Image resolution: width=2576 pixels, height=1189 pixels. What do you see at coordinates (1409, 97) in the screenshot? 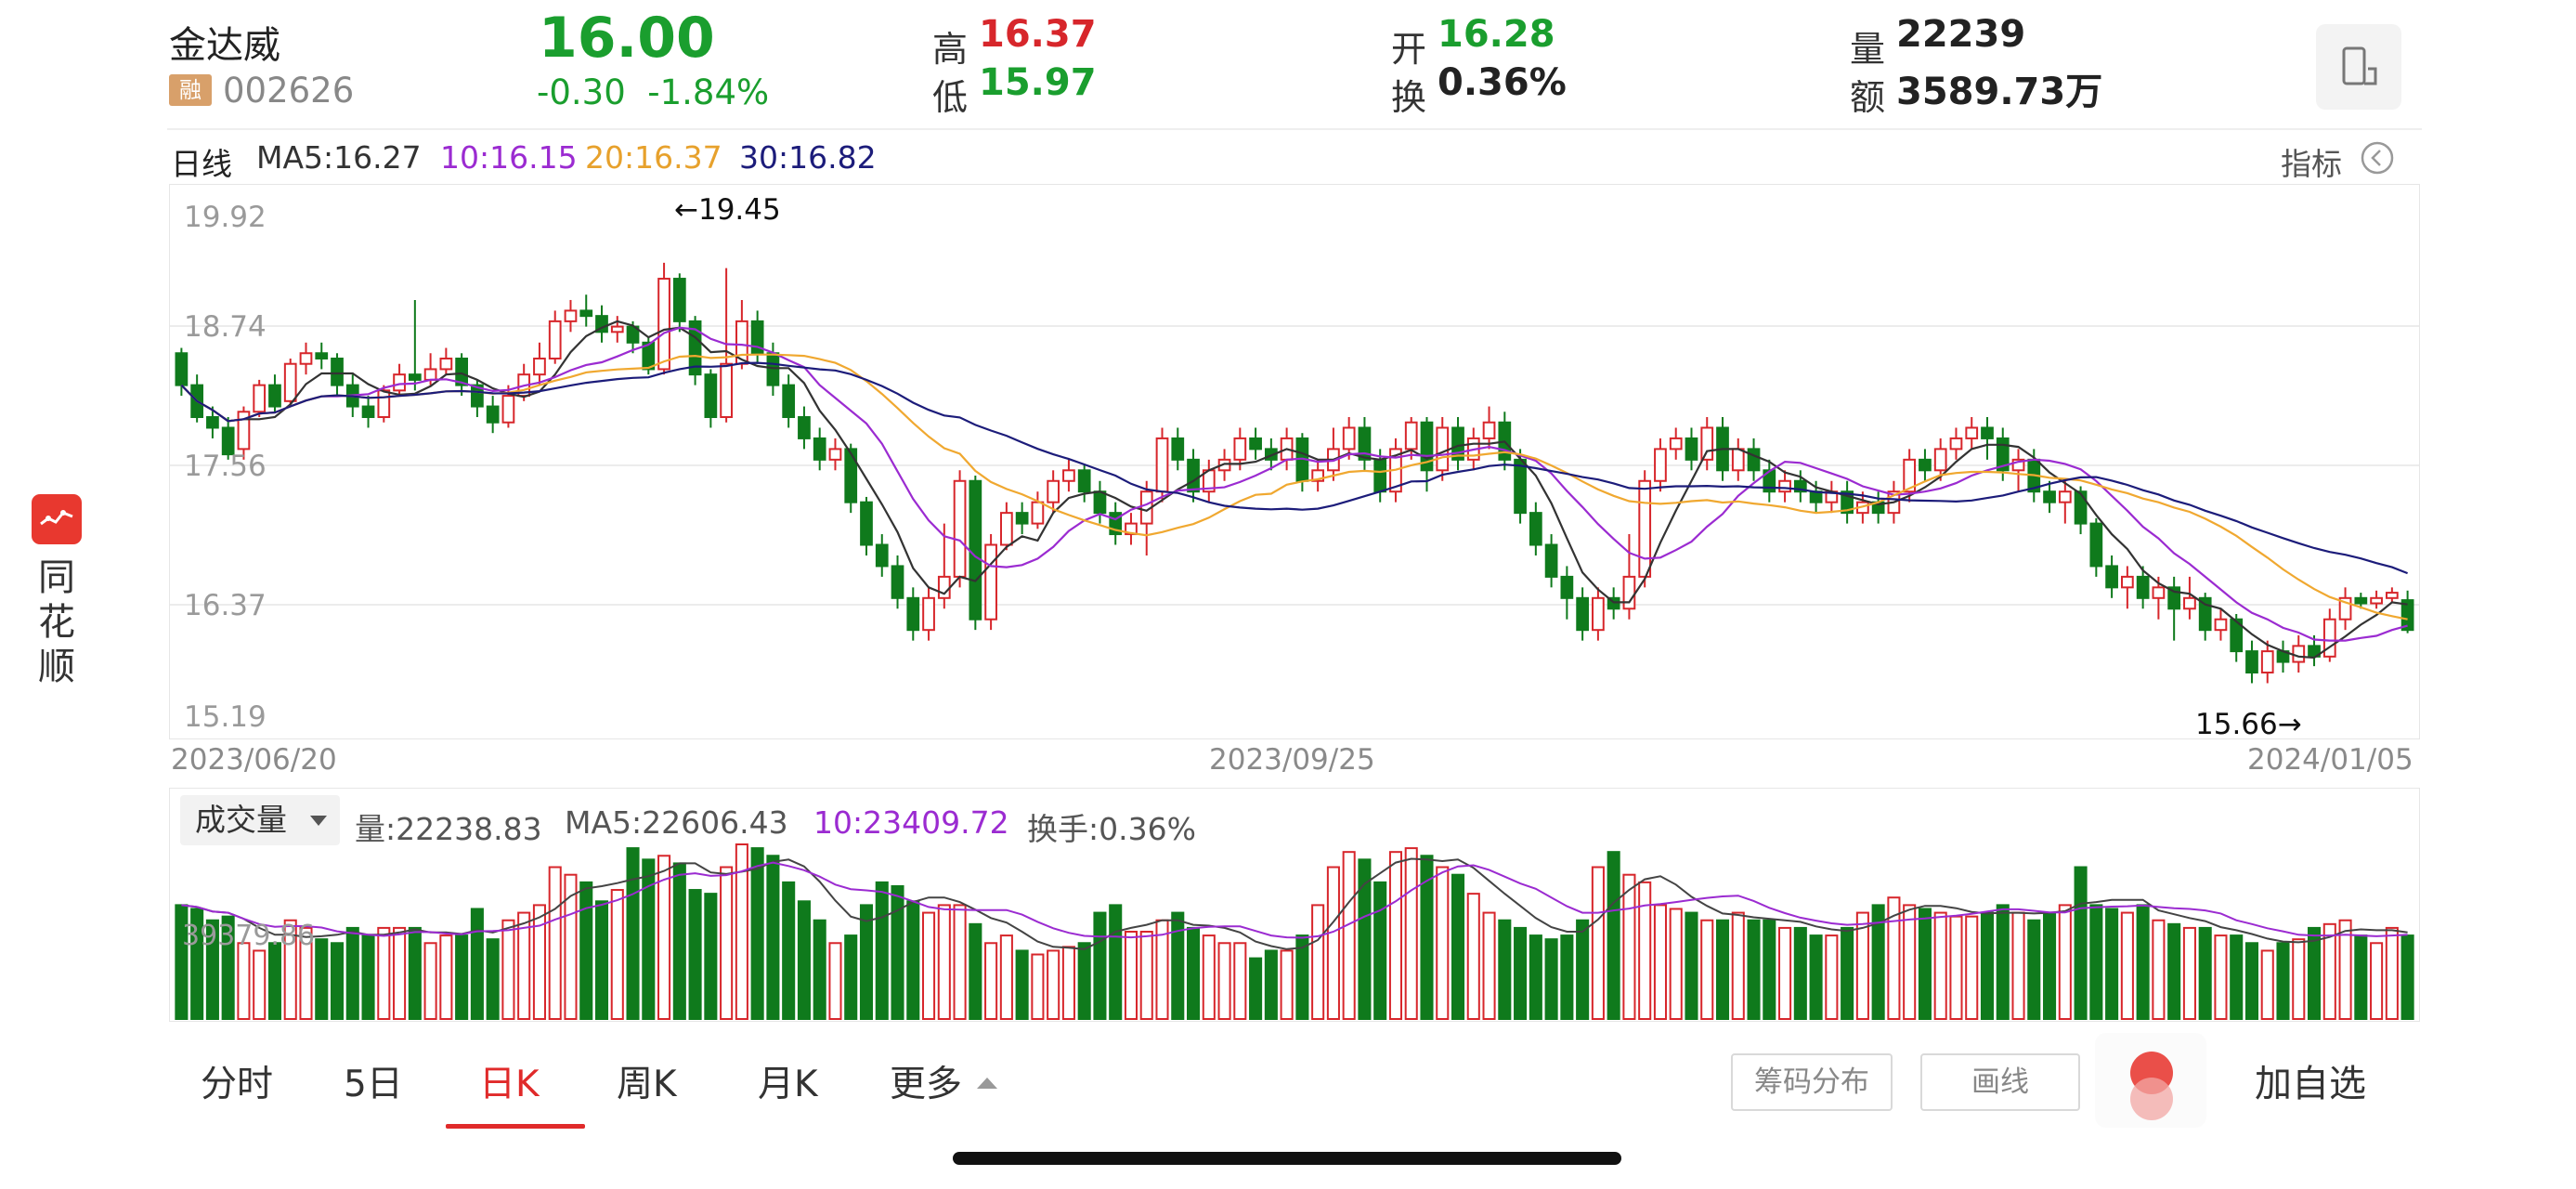
I see `turnover-label: 换` at bounding box center [1409, 97].